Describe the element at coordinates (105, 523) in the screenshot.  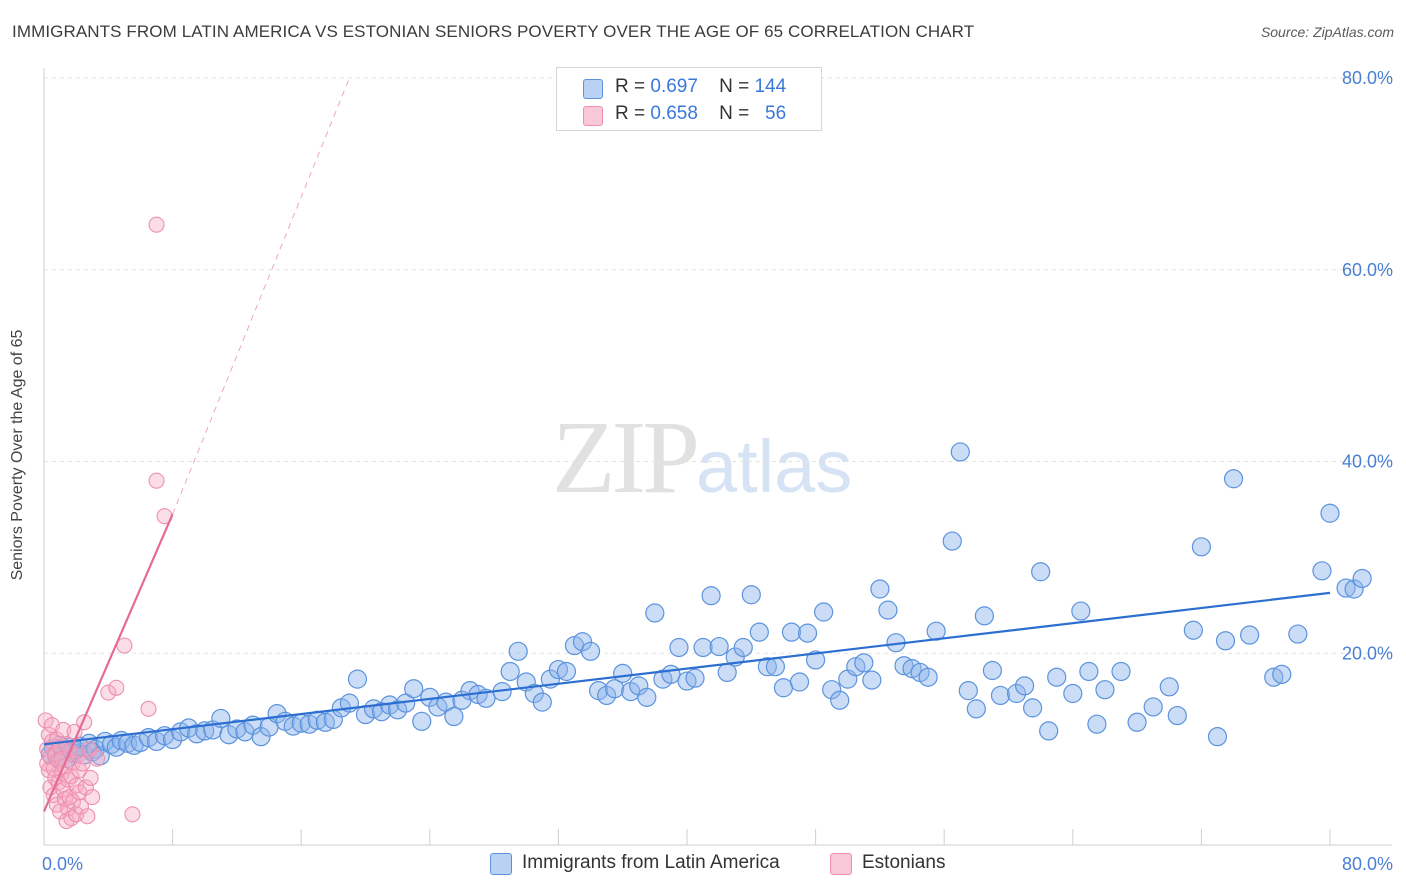
I see `series-estonians-points` at that location.